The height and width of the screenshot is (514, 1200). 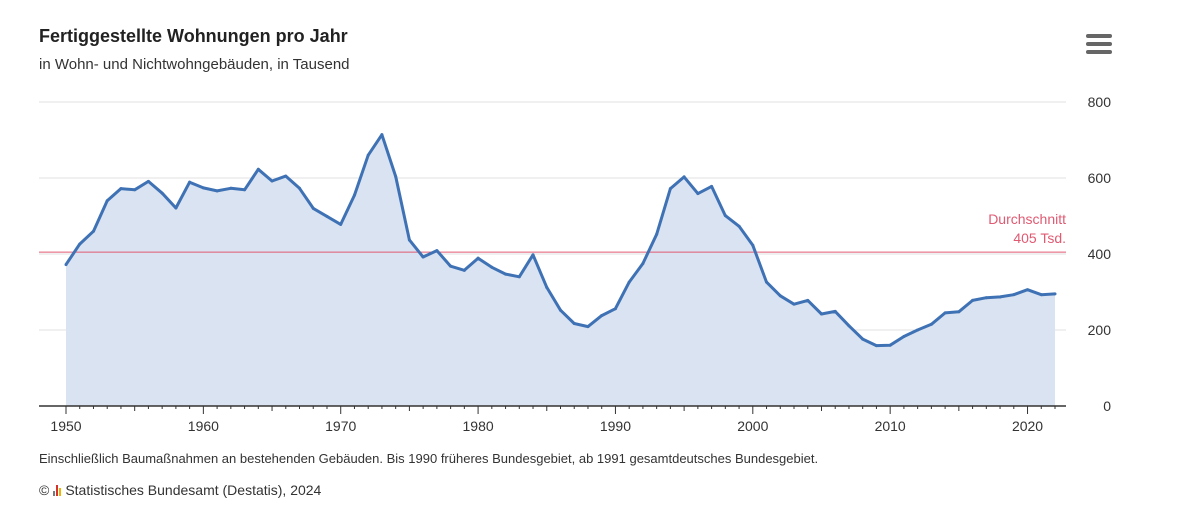 What do you see at coordinates (57, 490) in the screenshot?
I see `destatis-logo-icon` at bounding box center [57, 490].